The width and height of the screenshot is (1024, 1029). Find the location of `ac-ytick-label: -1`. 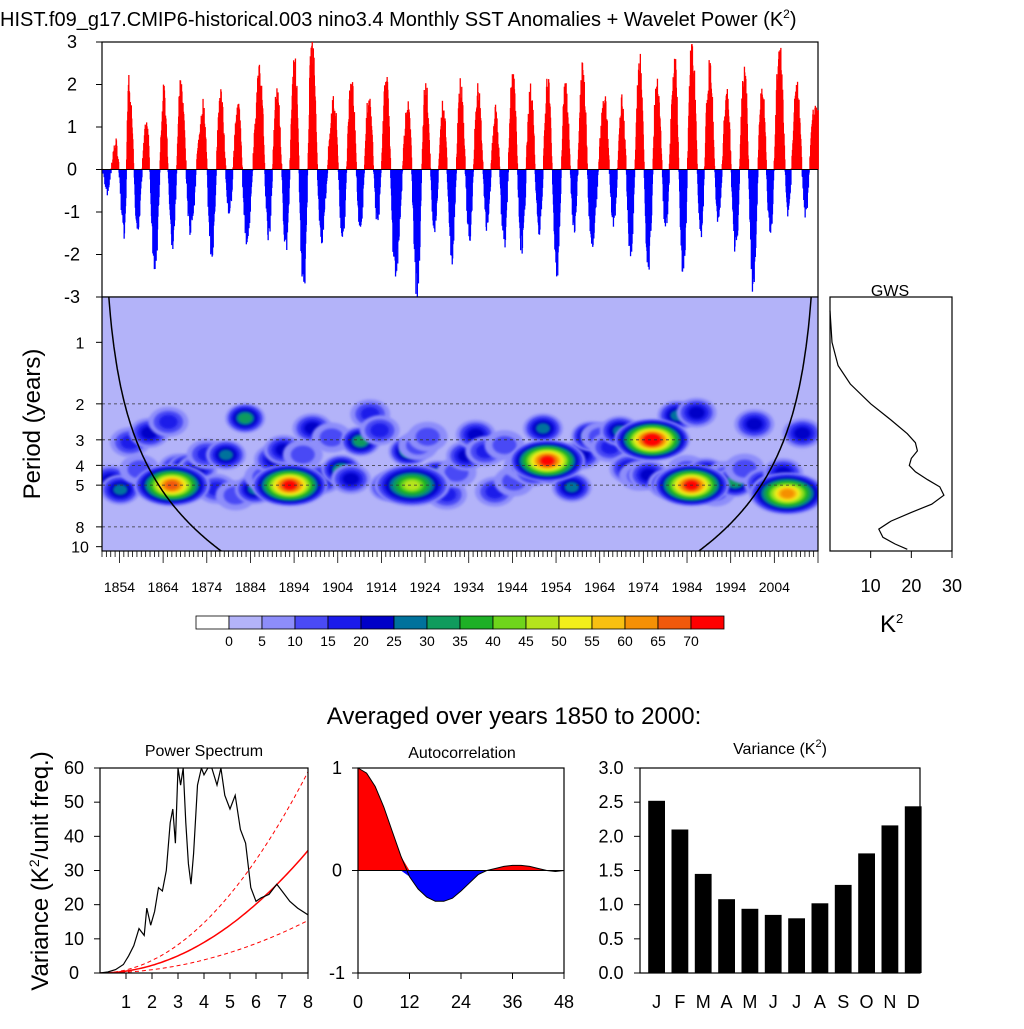

ac-ytick-label: -1 is located at coordinates (337, 973).